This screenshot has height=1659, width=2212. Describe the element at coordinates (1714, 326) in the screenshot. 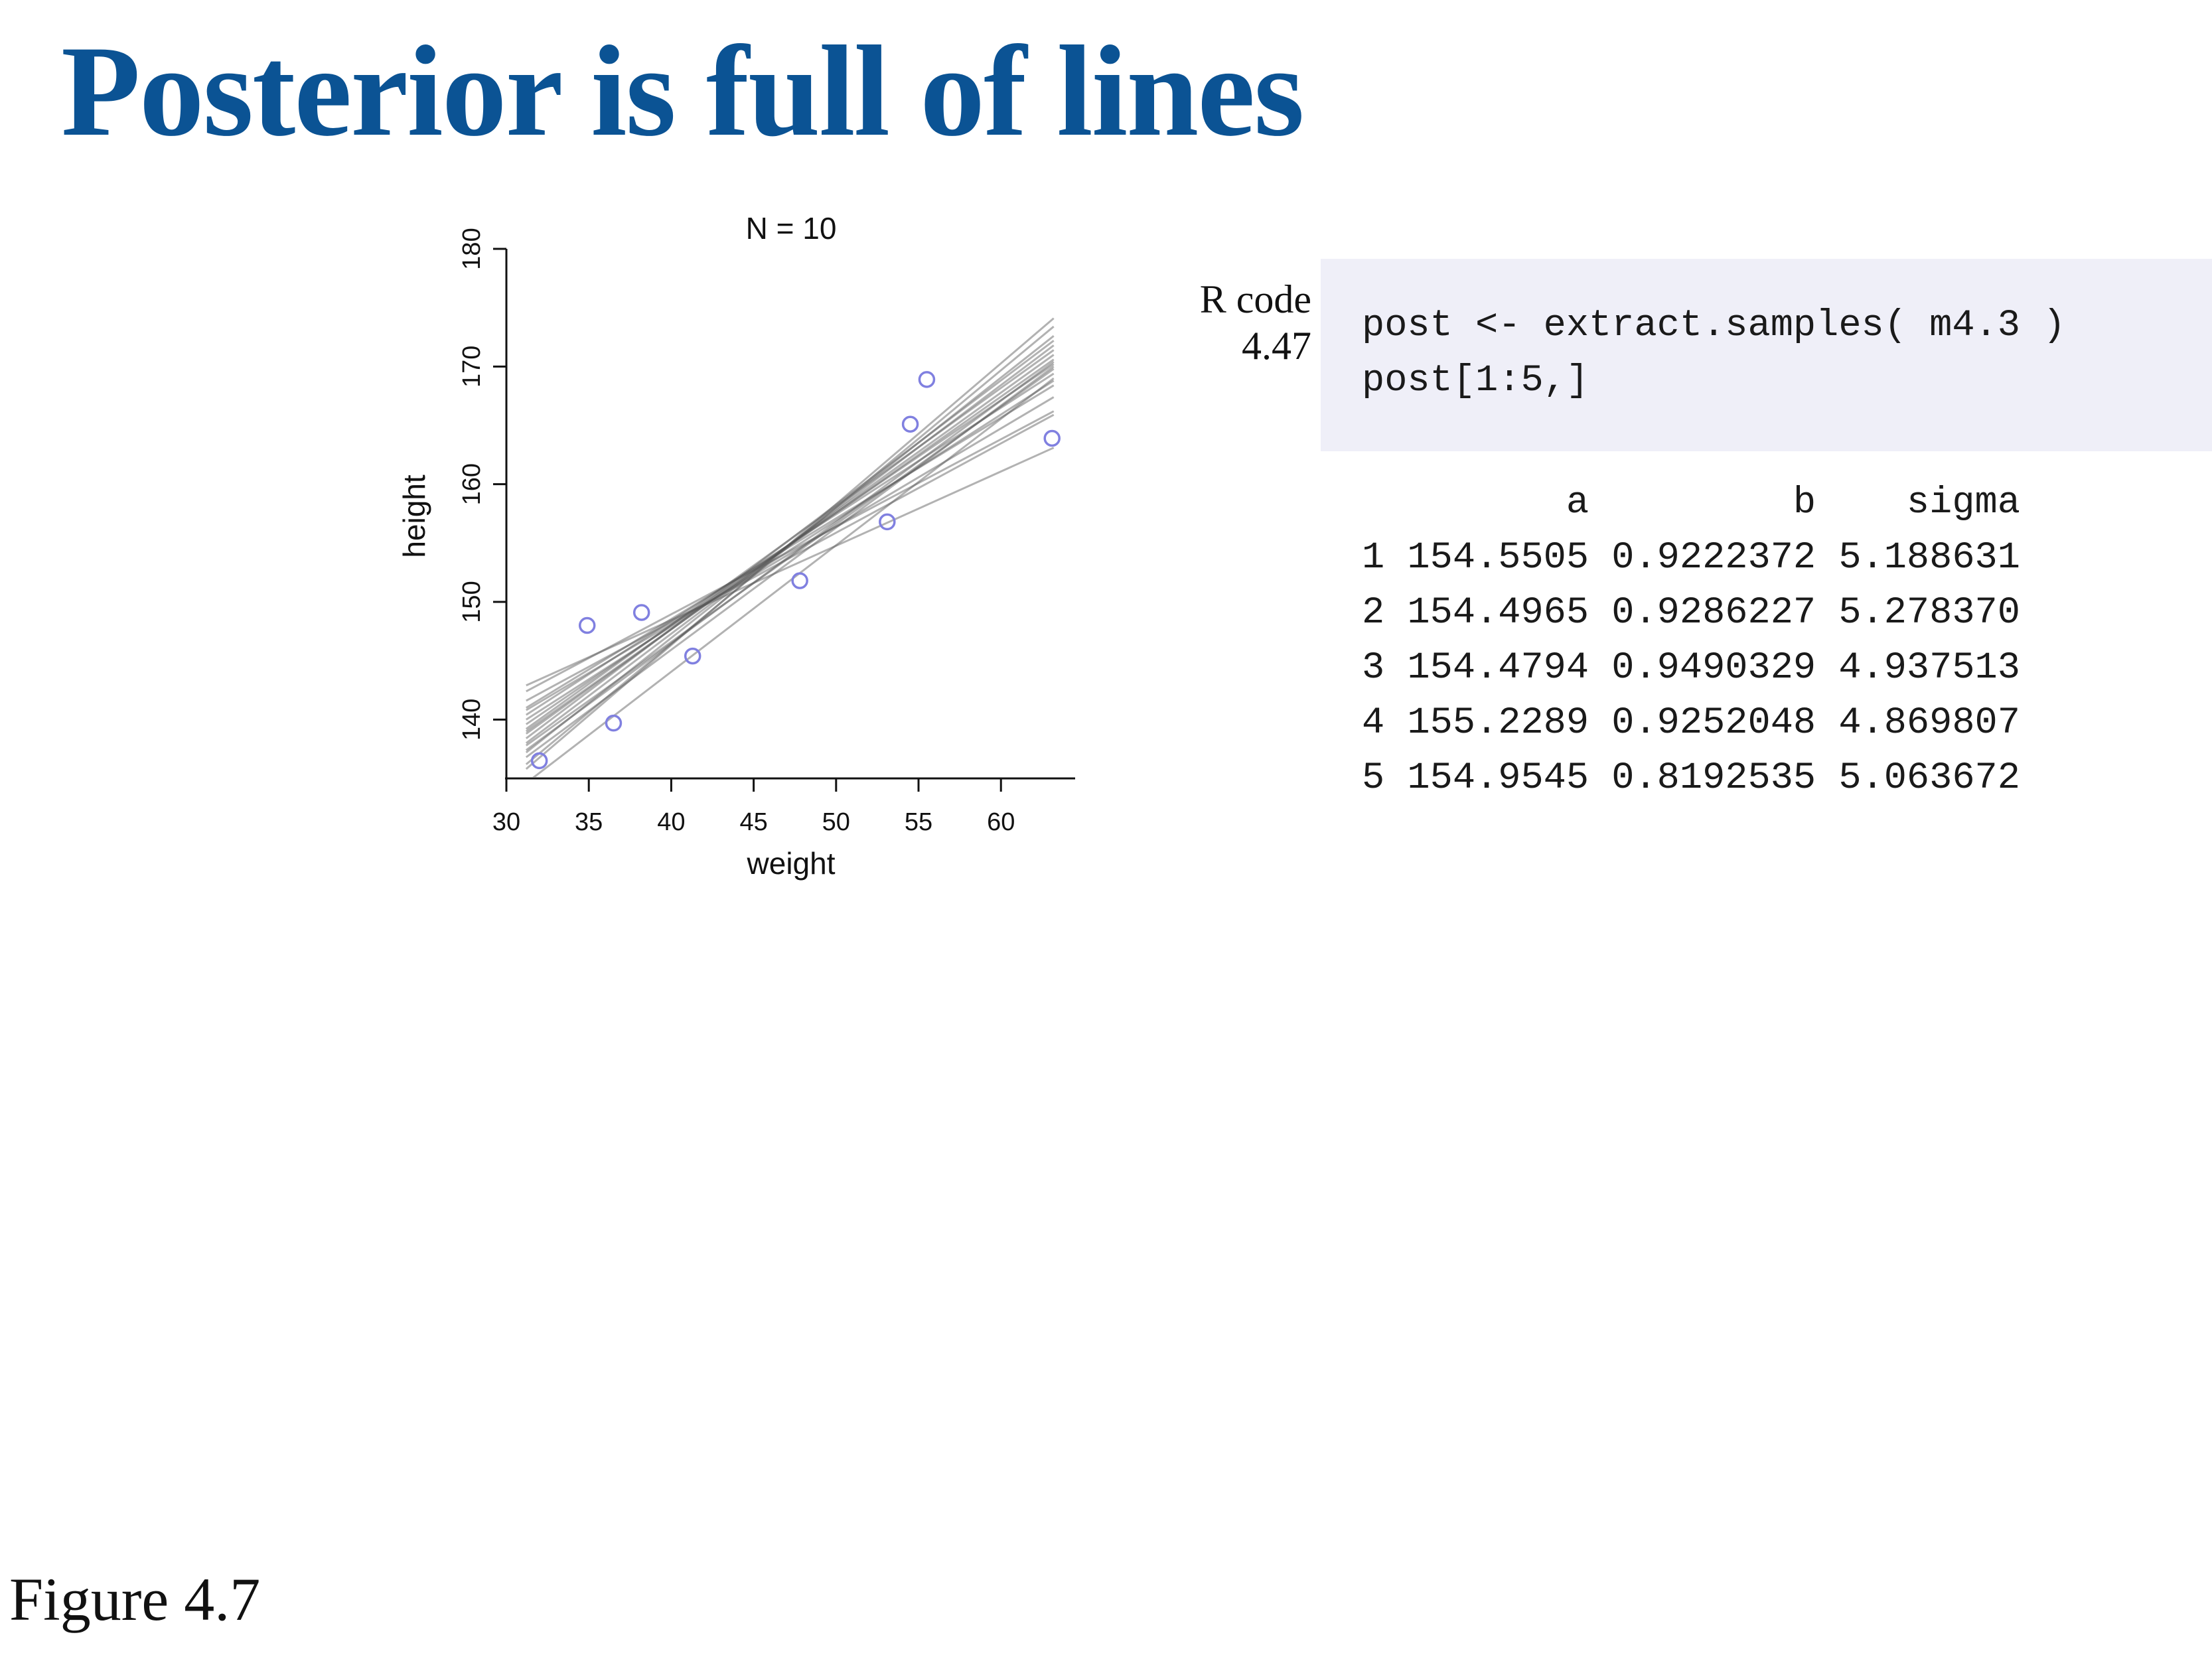

I see `code-line: post <- extract.samples( m4.3 )` at that location.